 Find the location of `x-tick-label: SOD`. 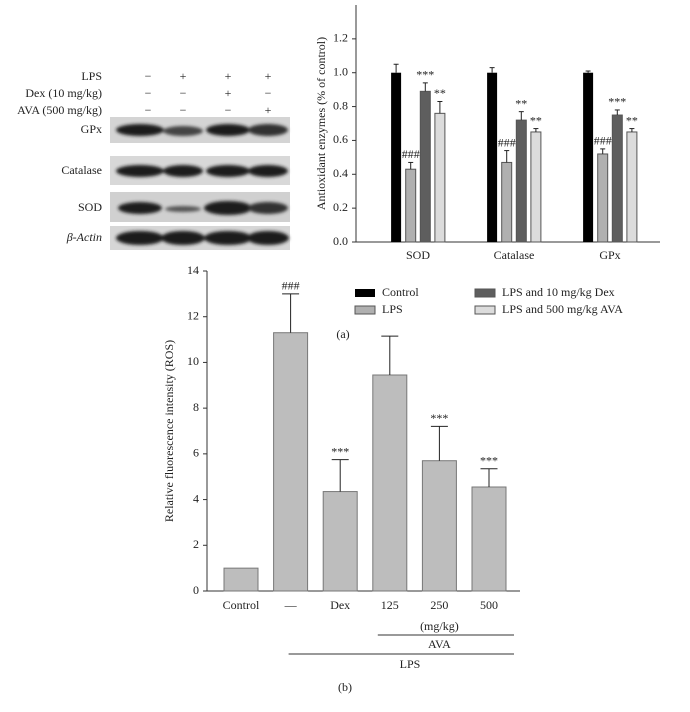

x-tick-label: SOD is located at coordinates (418, 255).